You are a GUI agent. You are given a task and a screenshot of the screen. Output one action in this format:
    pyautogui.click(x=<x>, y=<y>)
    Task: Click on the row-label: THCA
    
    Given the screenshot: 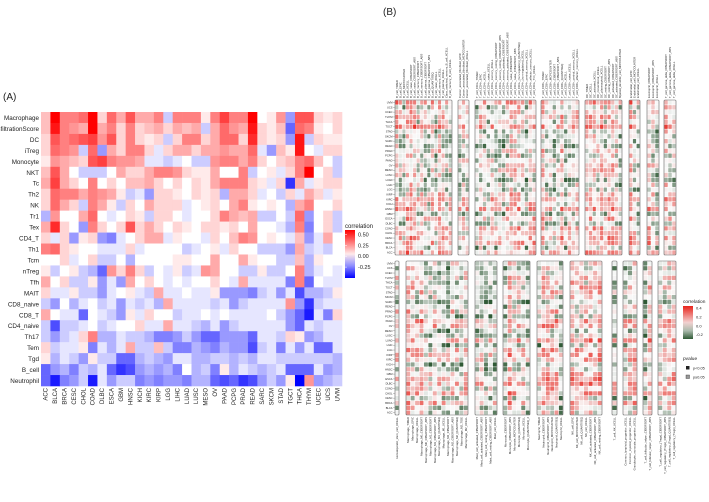 What is the action you would take?
    pyautogui.click(x=388, y=122)
    